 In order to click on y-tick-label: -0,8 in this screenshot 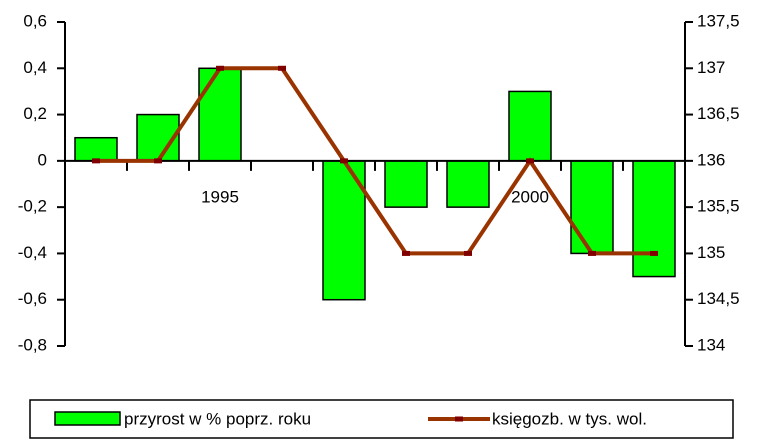, I will do `click(32, 344)`.